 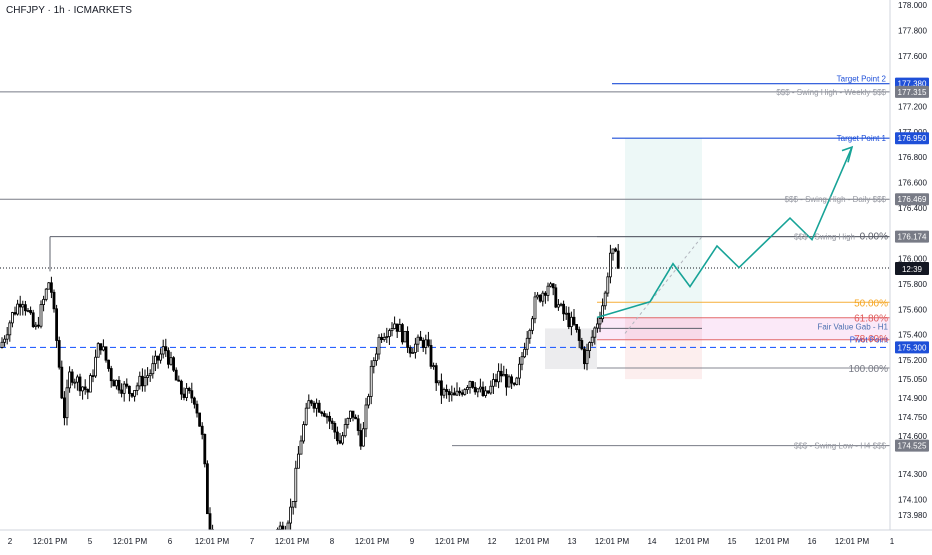 I want to click on x-tick-label: 8, so click(x=332, y=541).